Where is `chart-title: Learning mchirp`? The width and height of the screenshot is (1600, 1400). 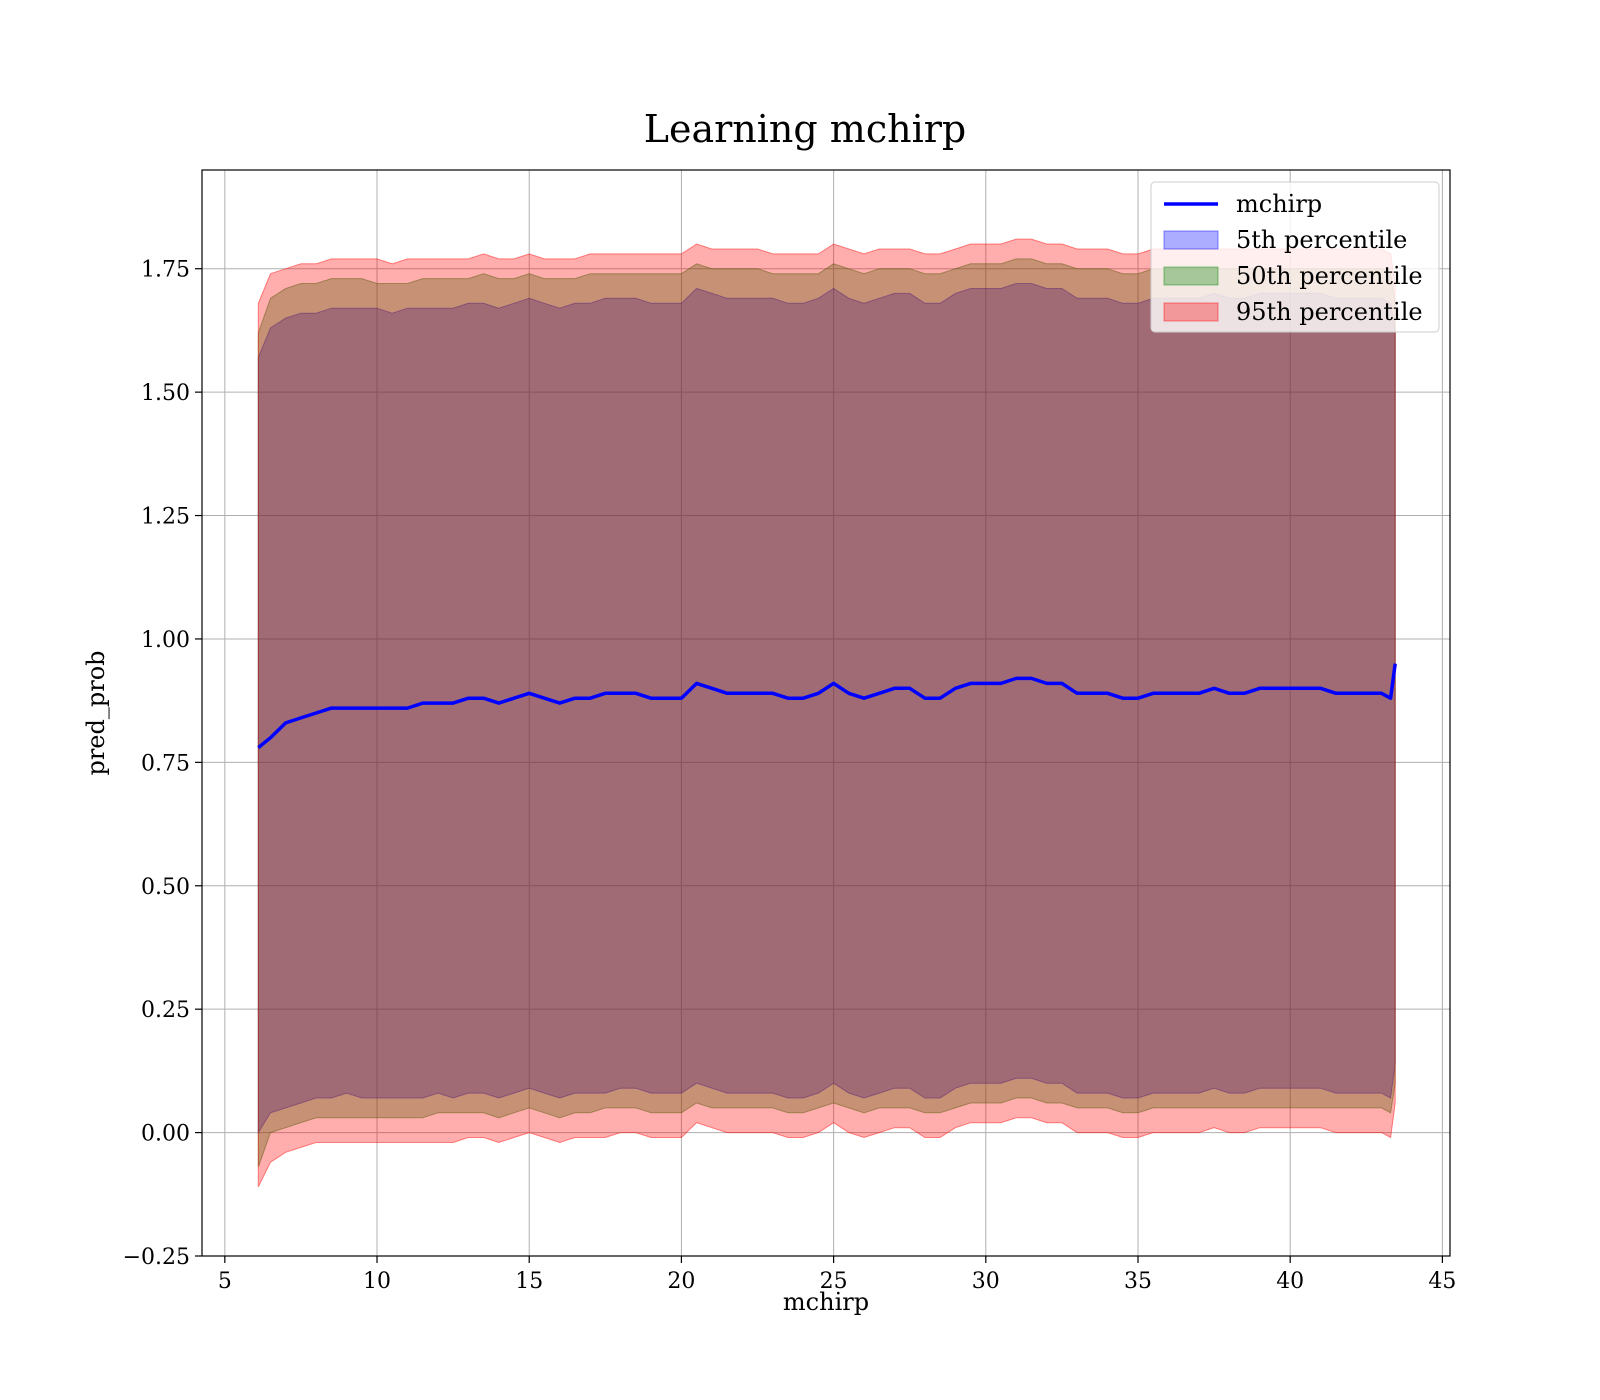
chart-title: Learning mchirp is located at coordinates (805, 129).